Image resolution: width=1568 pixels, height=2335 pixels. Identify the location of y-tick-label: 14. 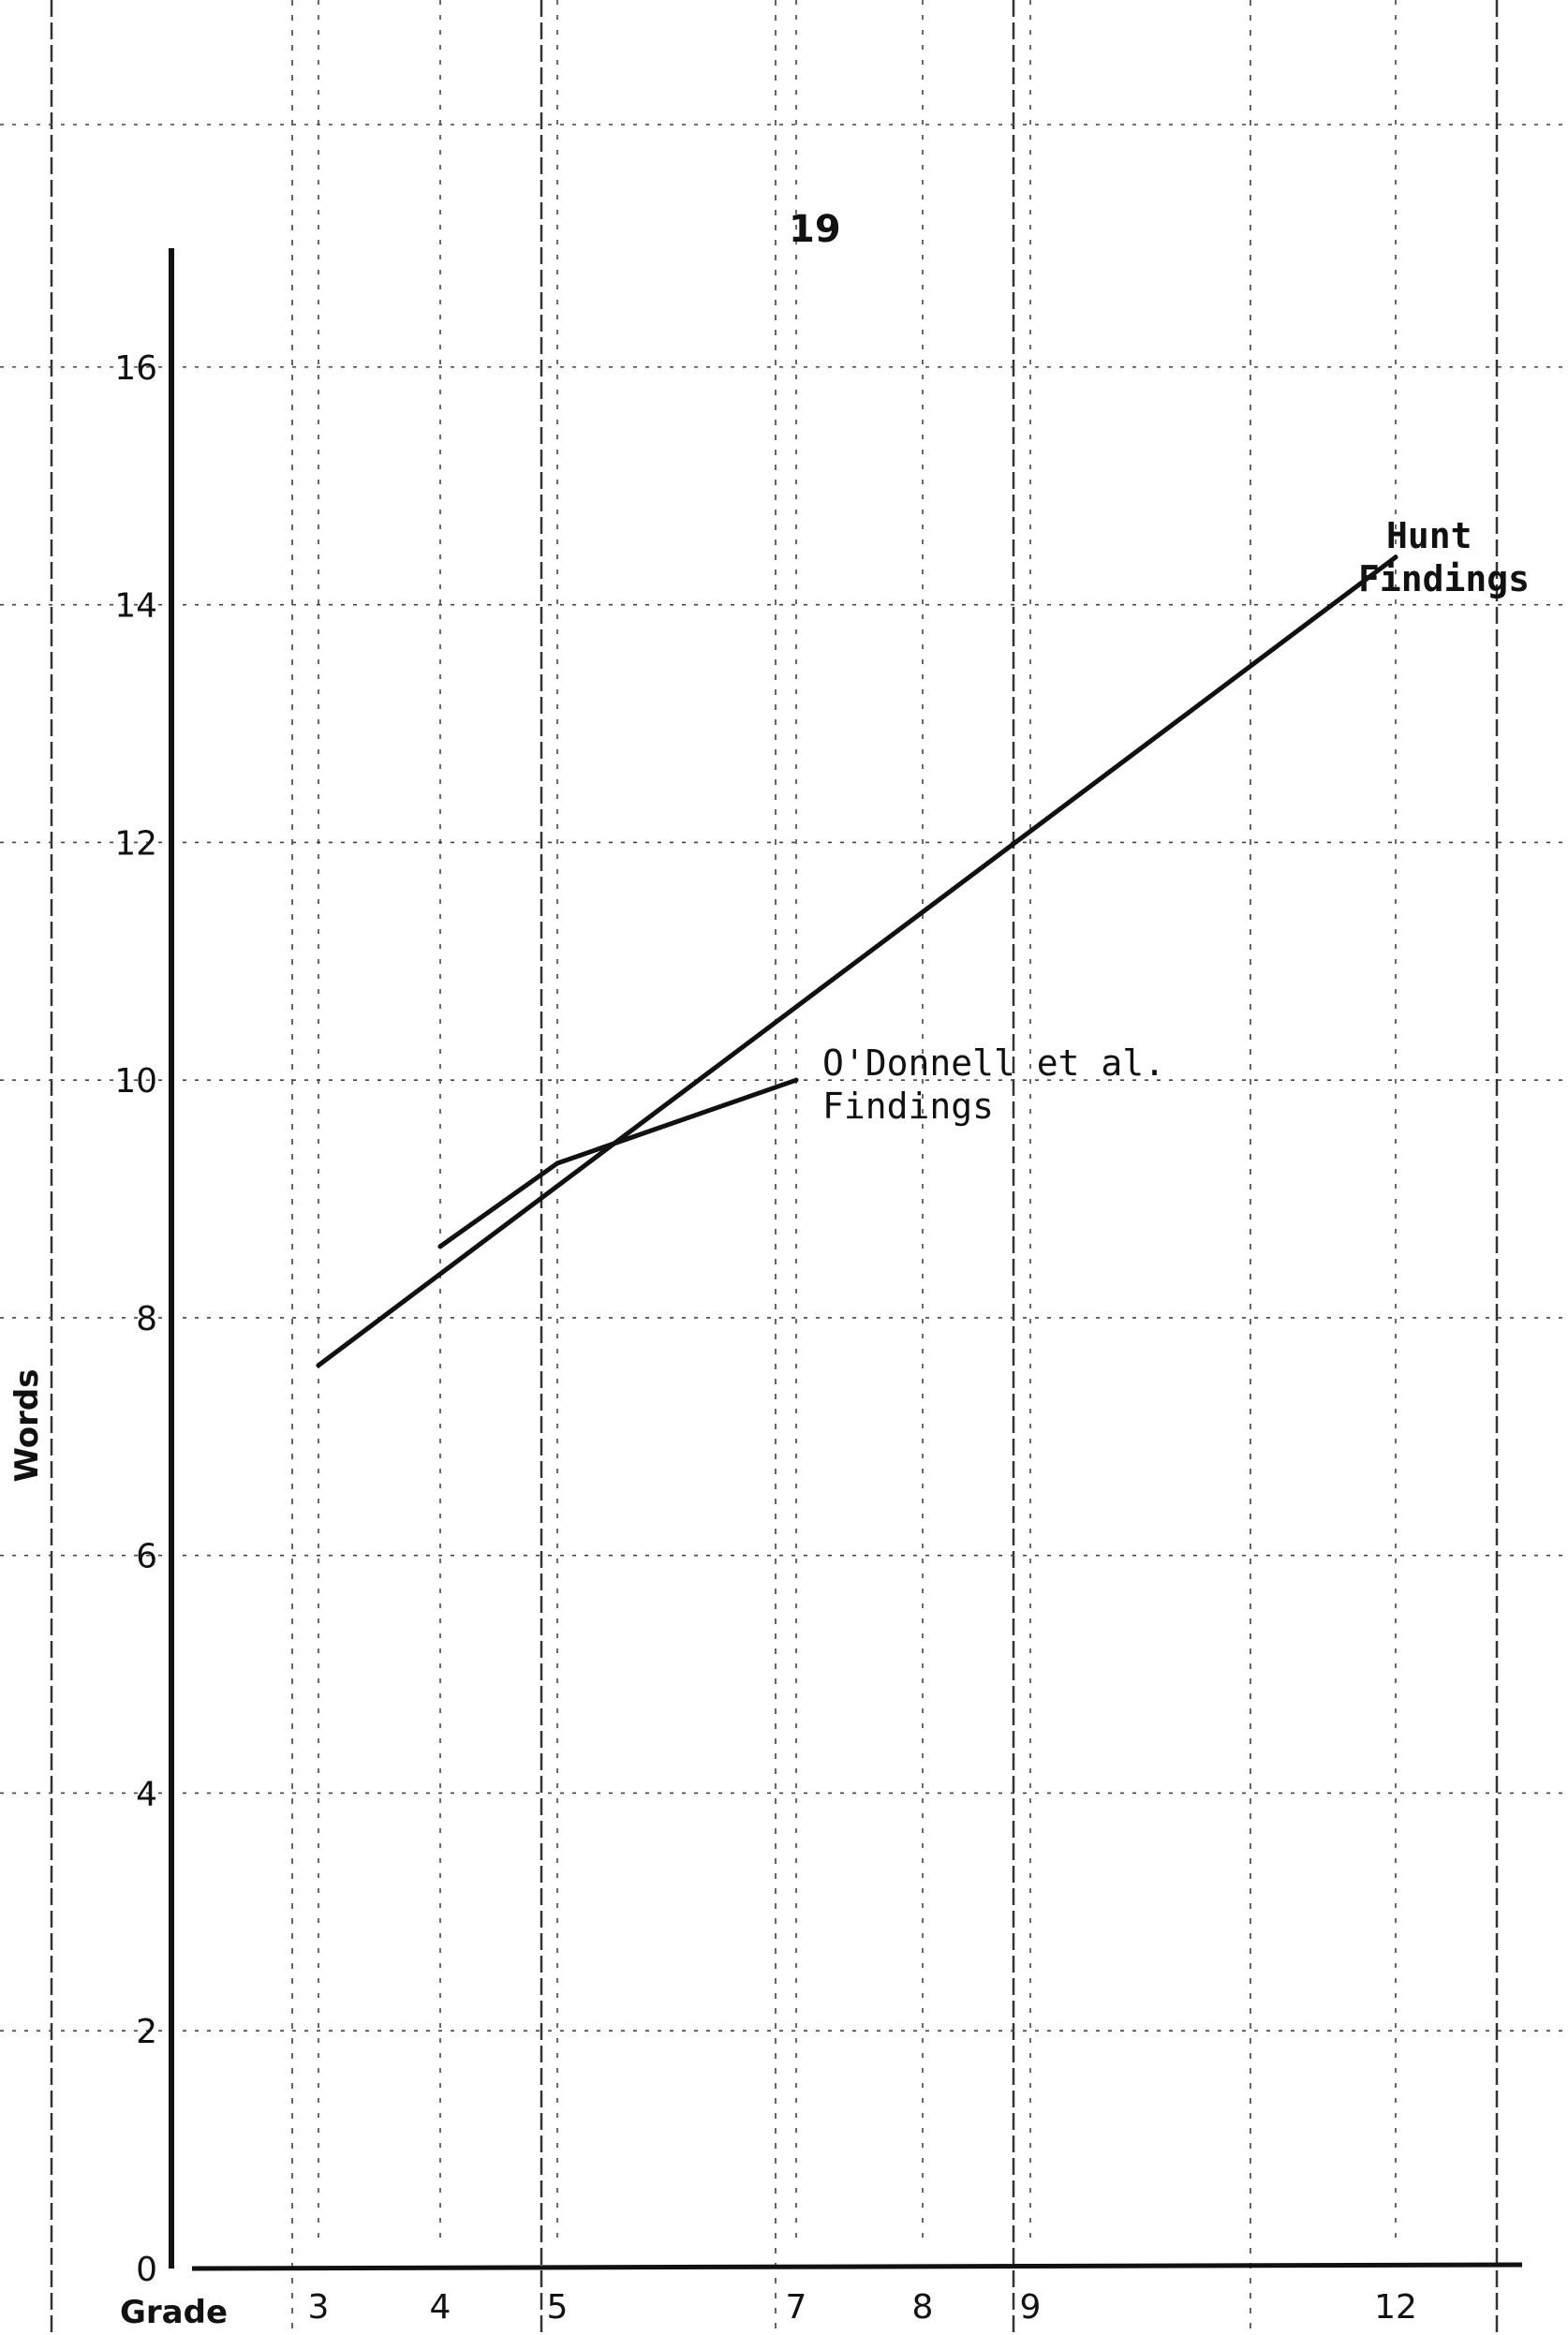
(135, 607).